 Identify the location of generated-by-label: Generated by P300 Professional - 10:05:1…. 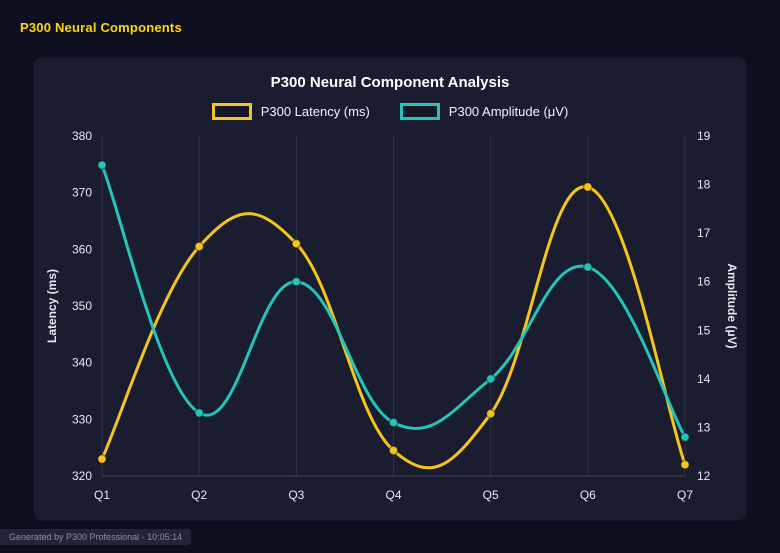
(96, 537).